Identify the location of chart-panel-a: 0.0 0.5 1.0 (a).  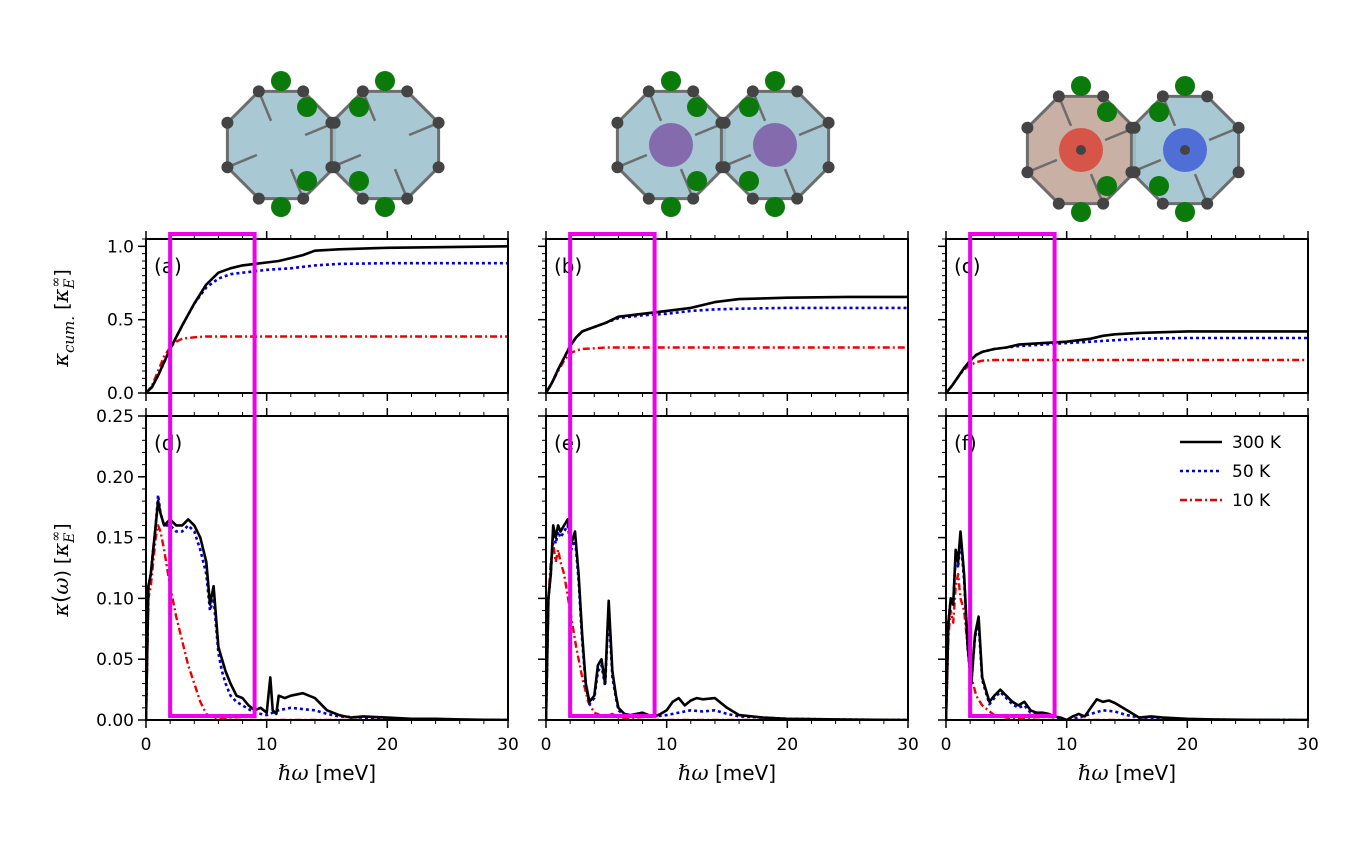
(308, 317).